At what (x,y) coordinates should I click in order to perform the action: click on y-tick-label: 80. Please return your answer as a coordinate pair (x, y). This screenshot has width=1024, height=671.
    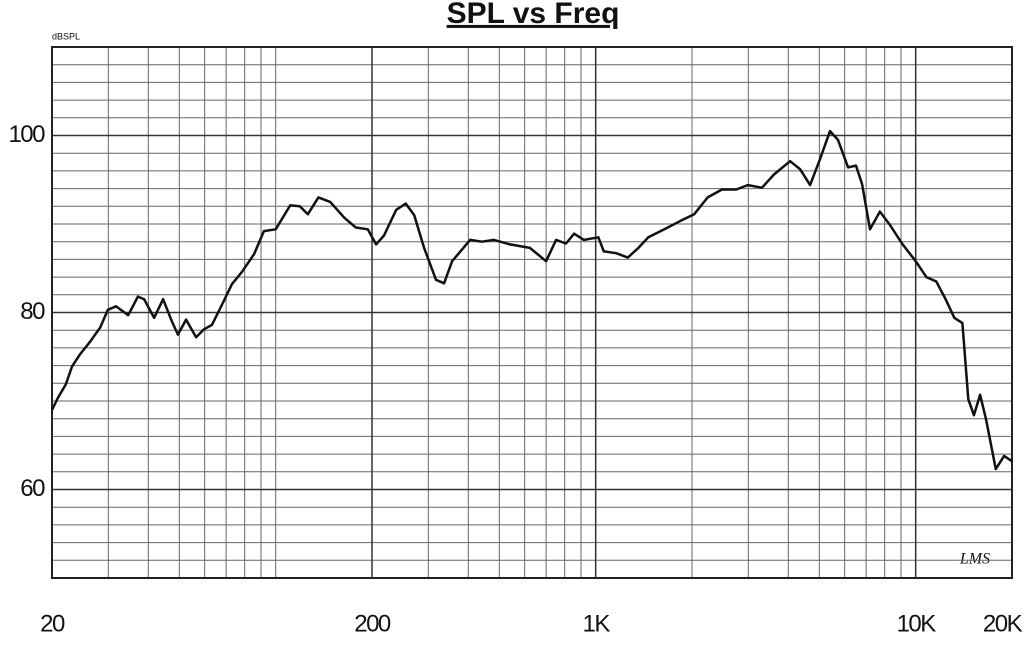
    Looking at the image, I should click on (32, 311).